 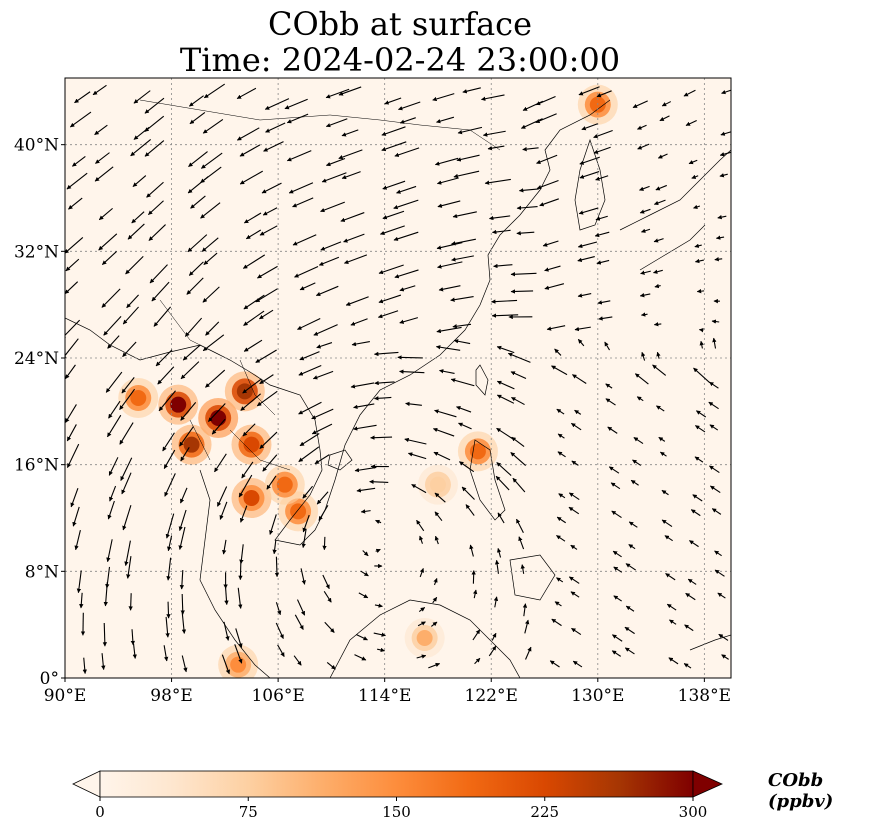 What do you see at coordinates (693, 812) in the screenshot?
I see `colorbar-tick-label-4: 300` at bounding box center [693, 812].